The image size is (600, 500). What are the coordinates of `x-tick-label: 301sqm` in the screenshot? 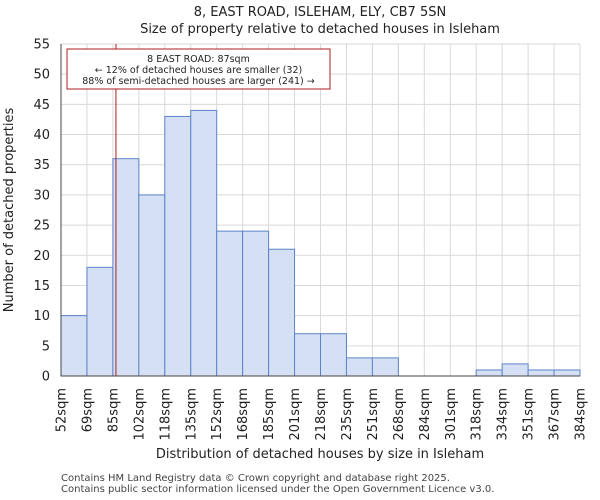 It's located at (451, 414).